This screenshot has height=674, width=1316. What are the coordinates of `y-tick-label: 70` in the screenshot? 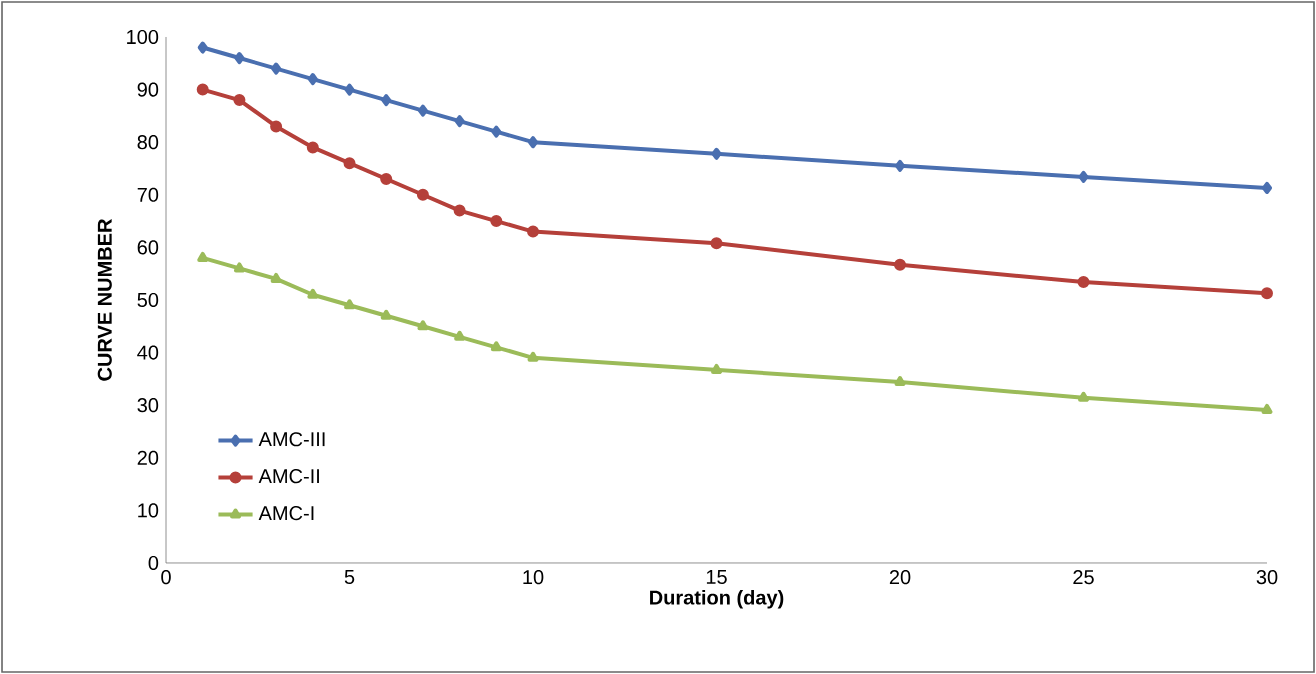 It's located at (148, 194).